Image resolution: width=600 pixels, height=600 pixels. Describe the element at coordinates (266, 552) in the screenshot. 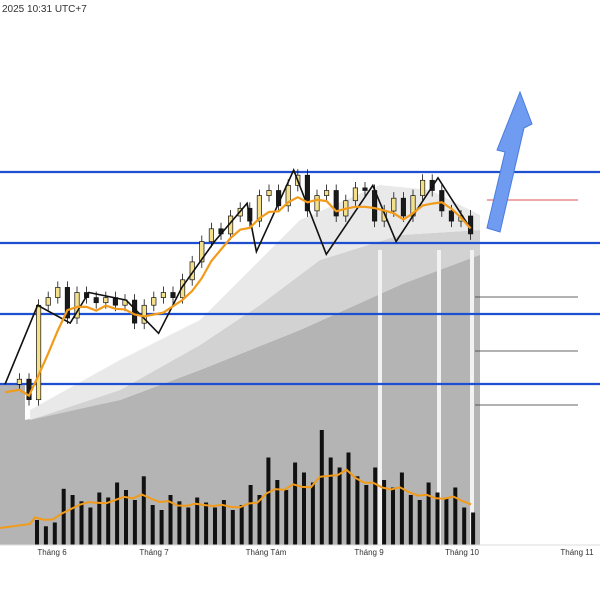

I see `x-tick-label: Tháng Tám` at that location.